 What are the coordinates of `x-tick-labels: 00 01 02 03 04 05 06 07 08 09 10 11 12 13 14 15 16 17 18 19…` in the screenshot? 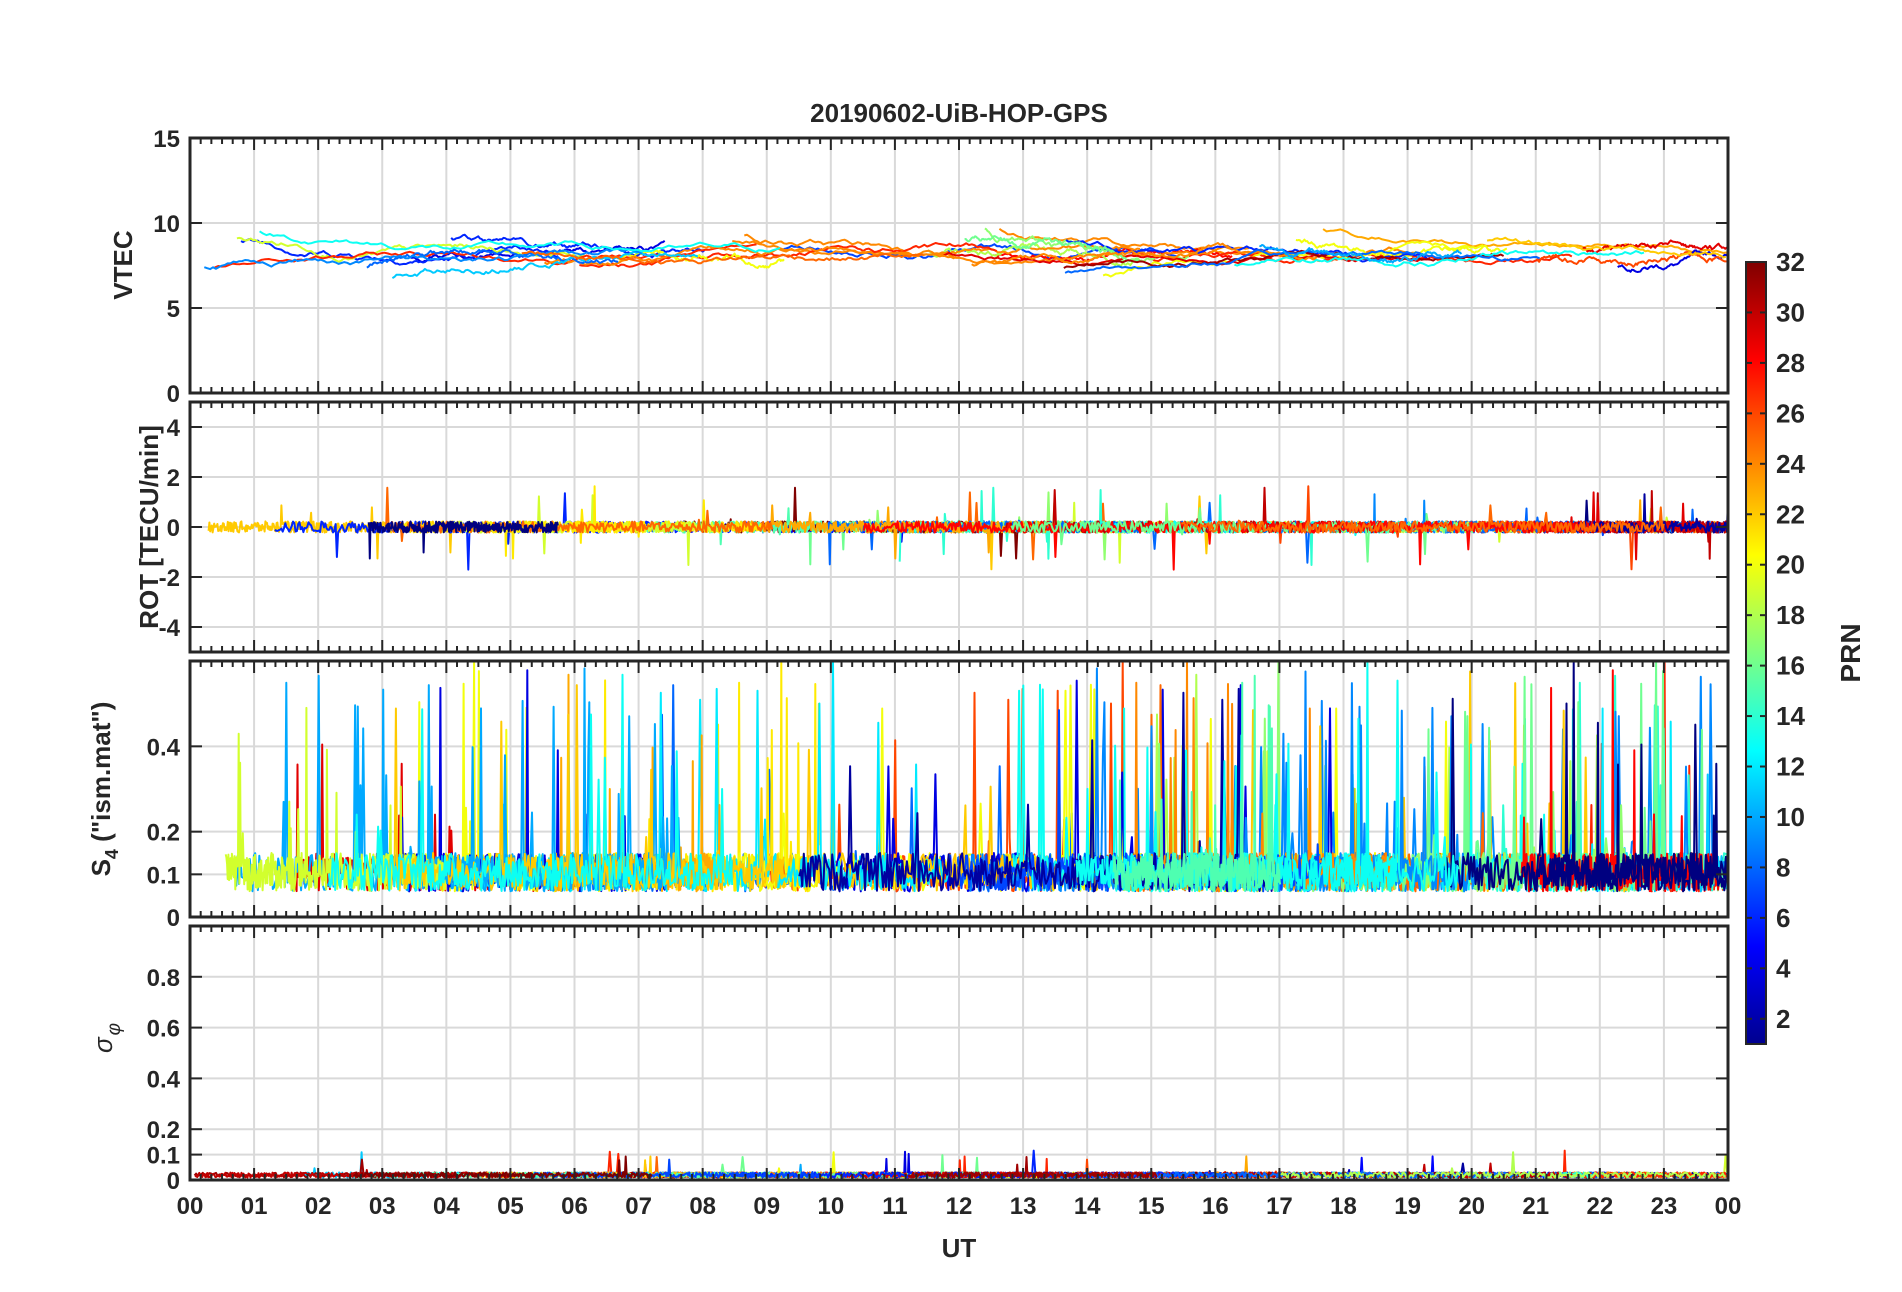 It's located at (959, 1206).